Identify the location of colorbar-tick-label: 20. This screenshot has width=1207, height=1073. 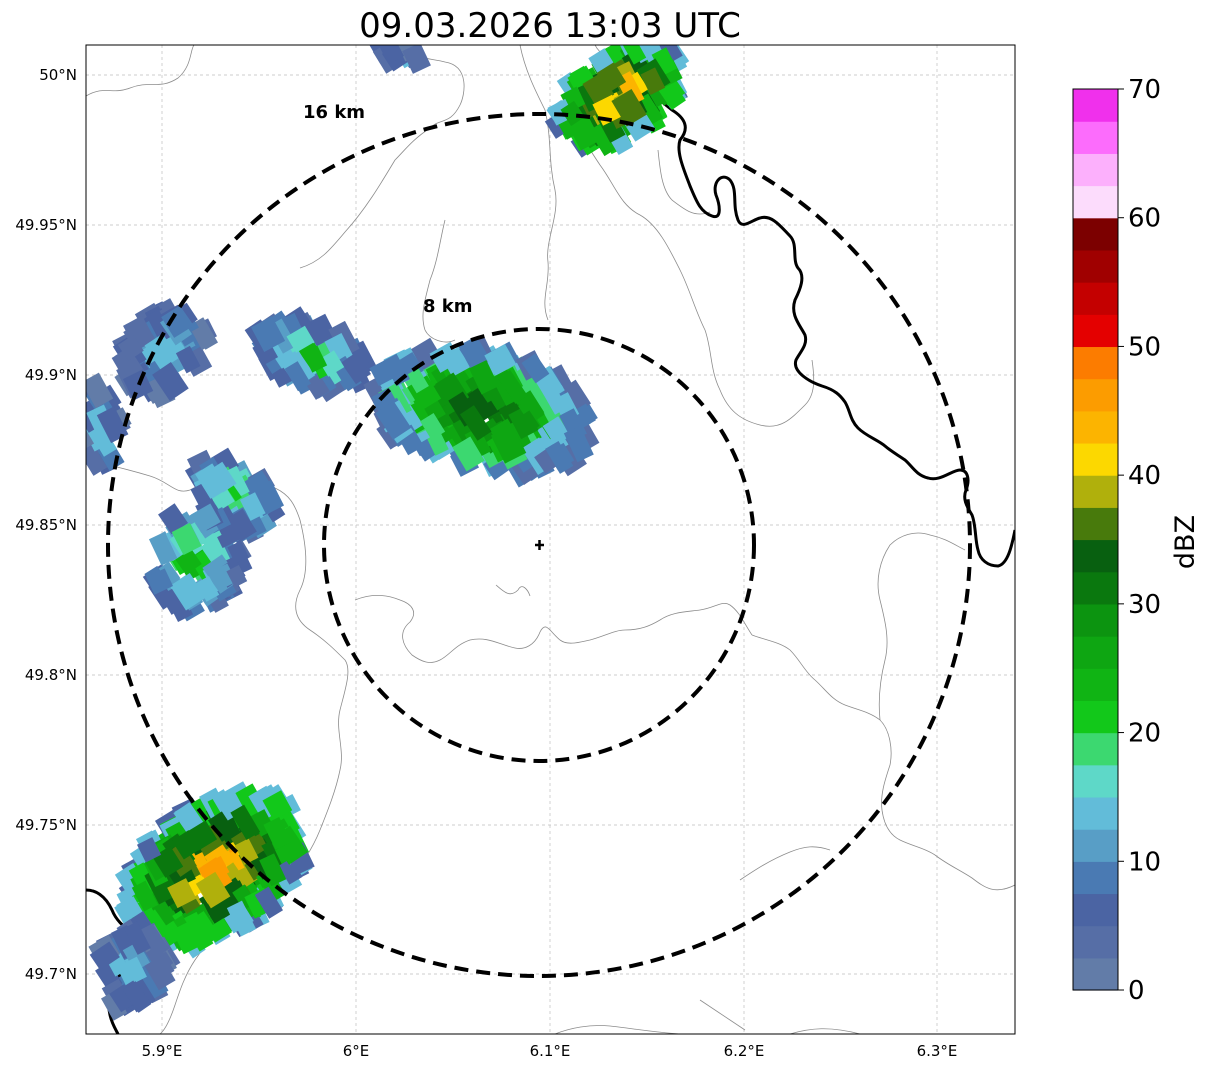
(1144, 734).